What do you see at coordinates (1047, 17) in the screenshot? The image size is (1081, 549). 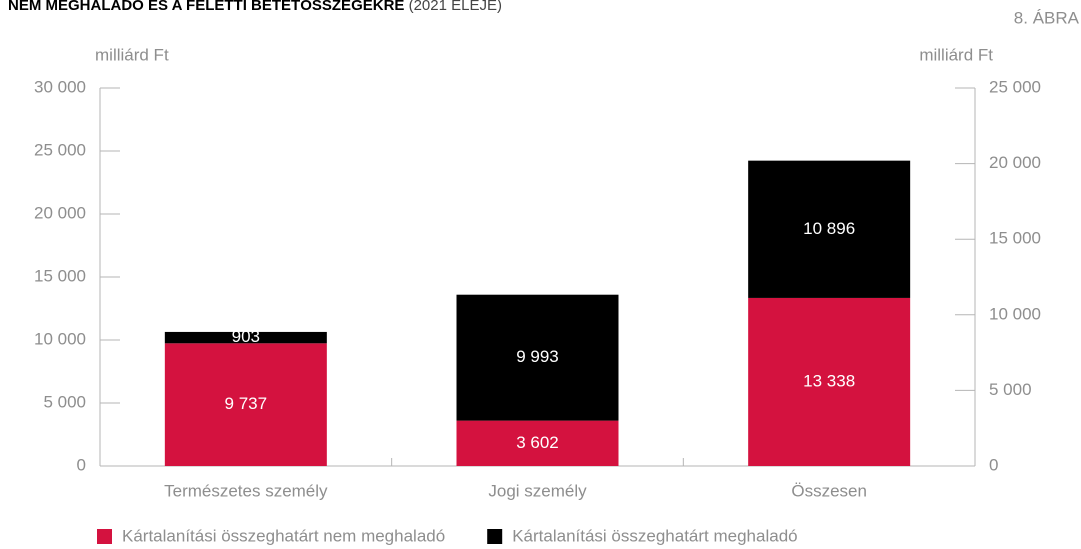 I see `figure-label: 8. ÁBRA` at bounding box center [1047, 17].